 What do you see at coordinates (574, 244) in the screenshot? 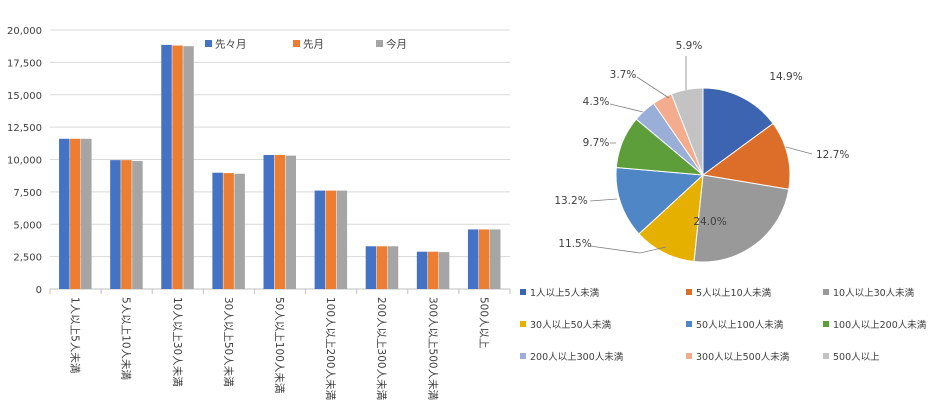
I see `pie-data-label: 11.5%` at bounding box center [574, 244].